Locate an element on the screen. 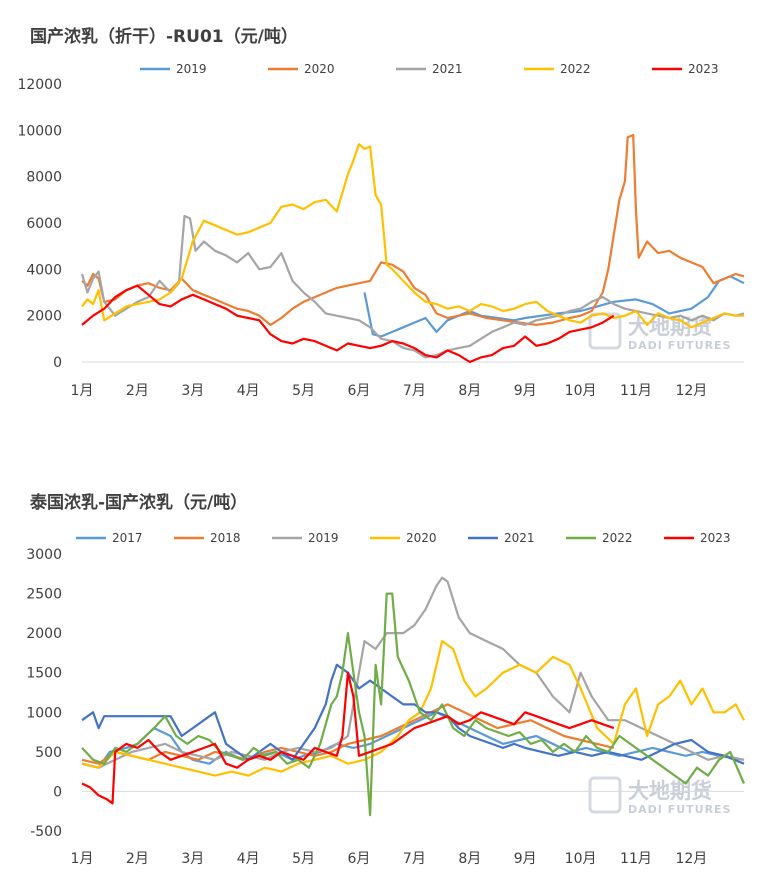 The height and width of the screenshot is (886, 767). series-line-2021 is located at coordinates (413, 714).